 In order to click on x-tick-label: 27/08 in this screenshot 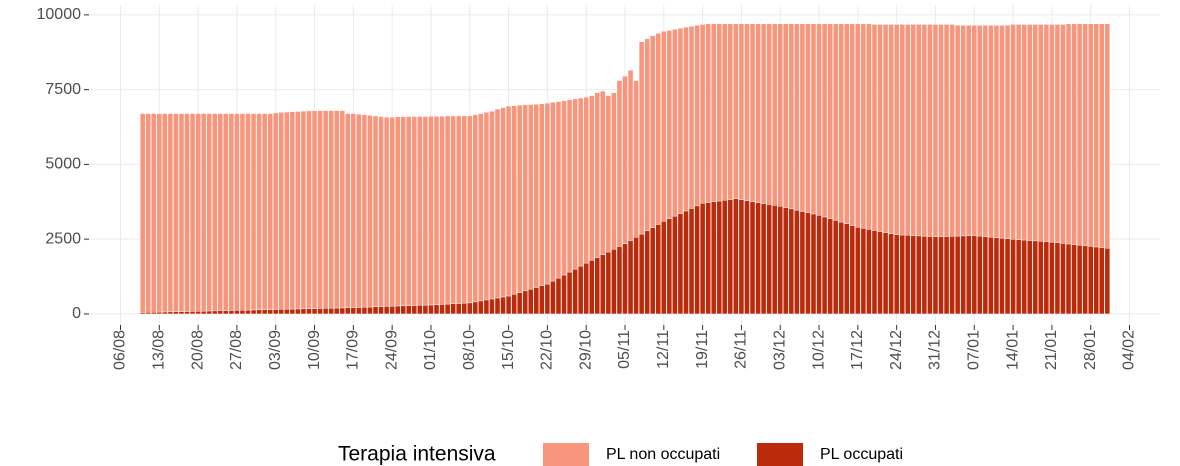, I will do `click(236, 350)`.